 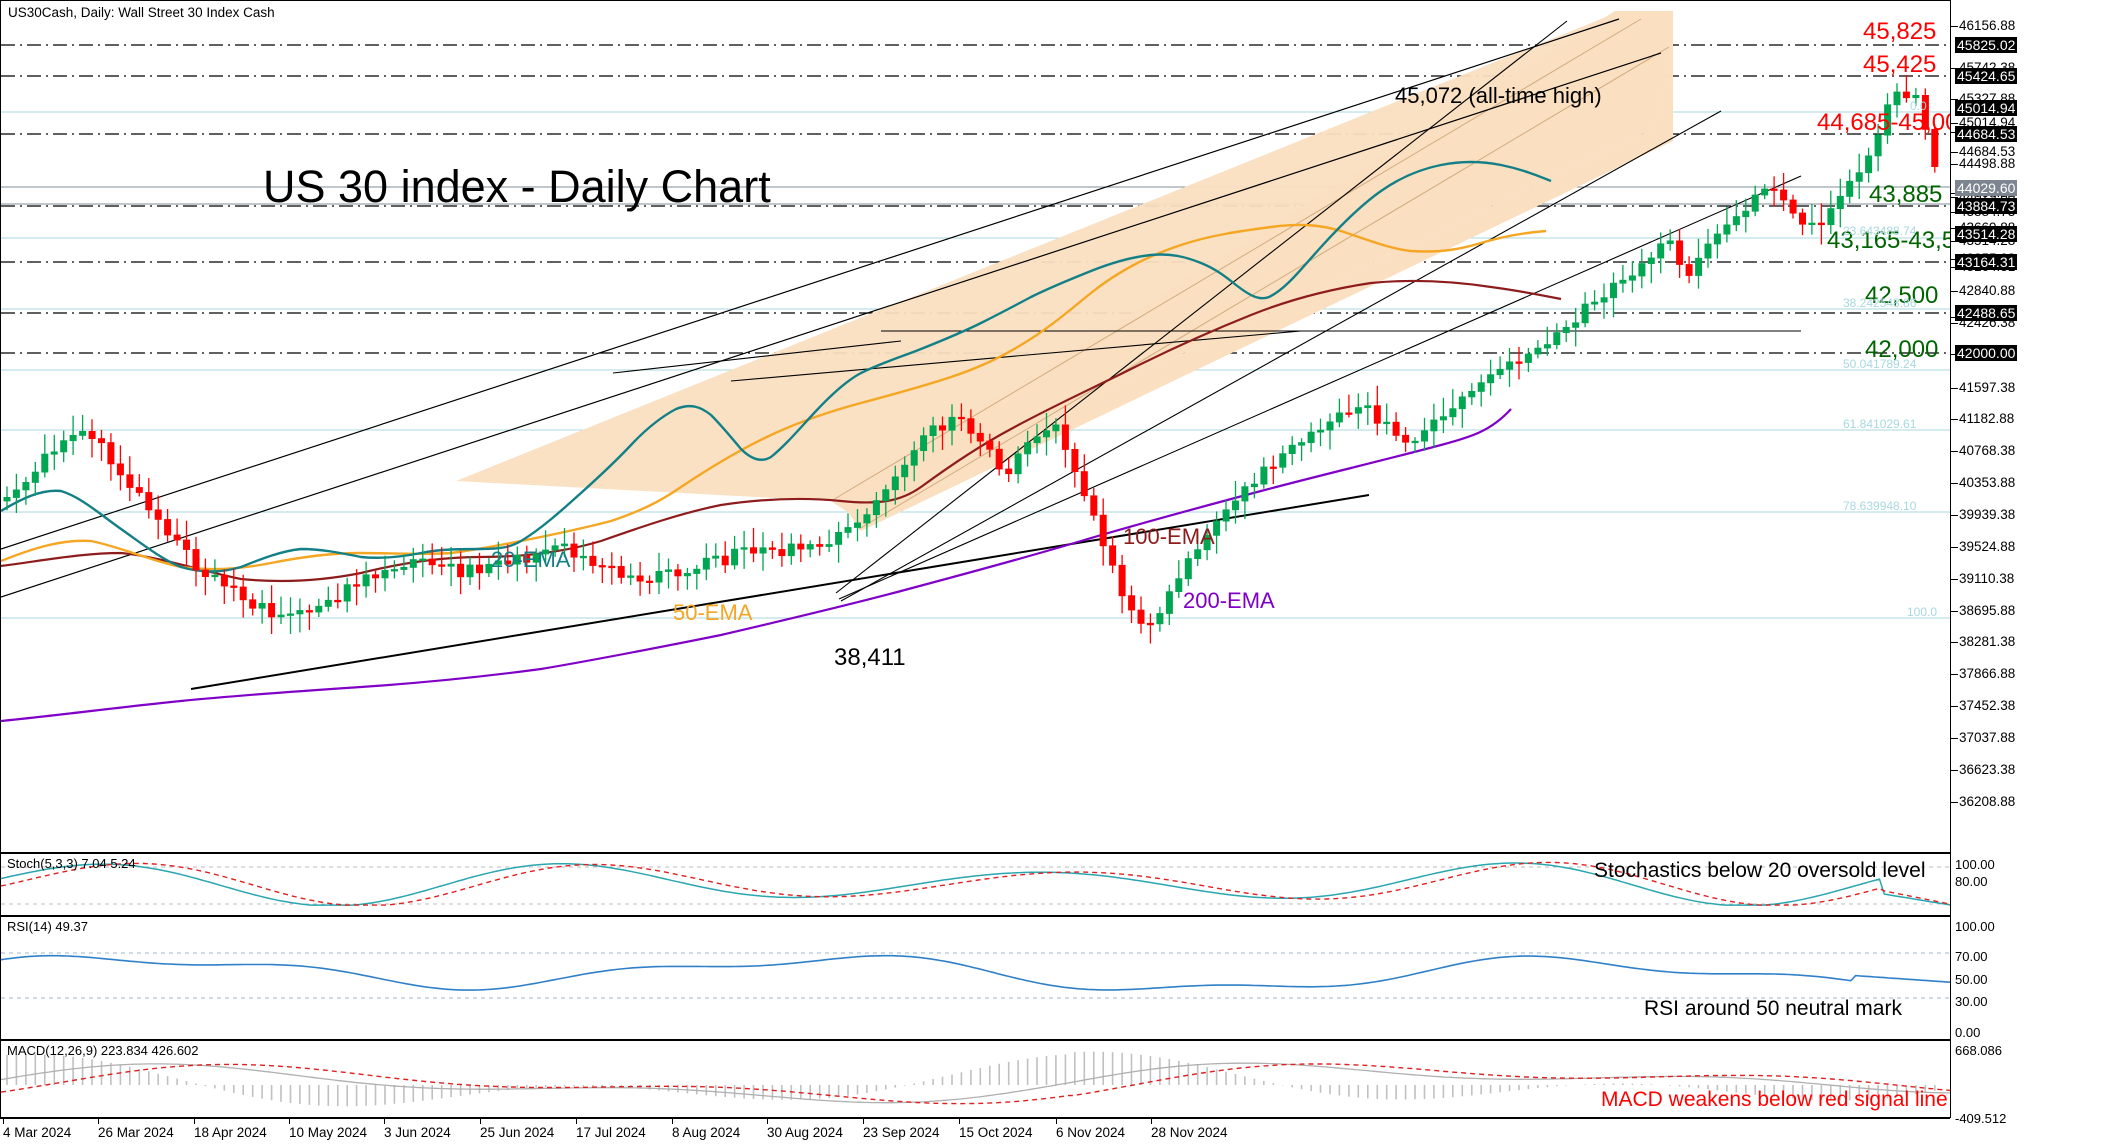 I want to click on price-axis-highlight-label: 42000.00, so click(x=1986, y=353).